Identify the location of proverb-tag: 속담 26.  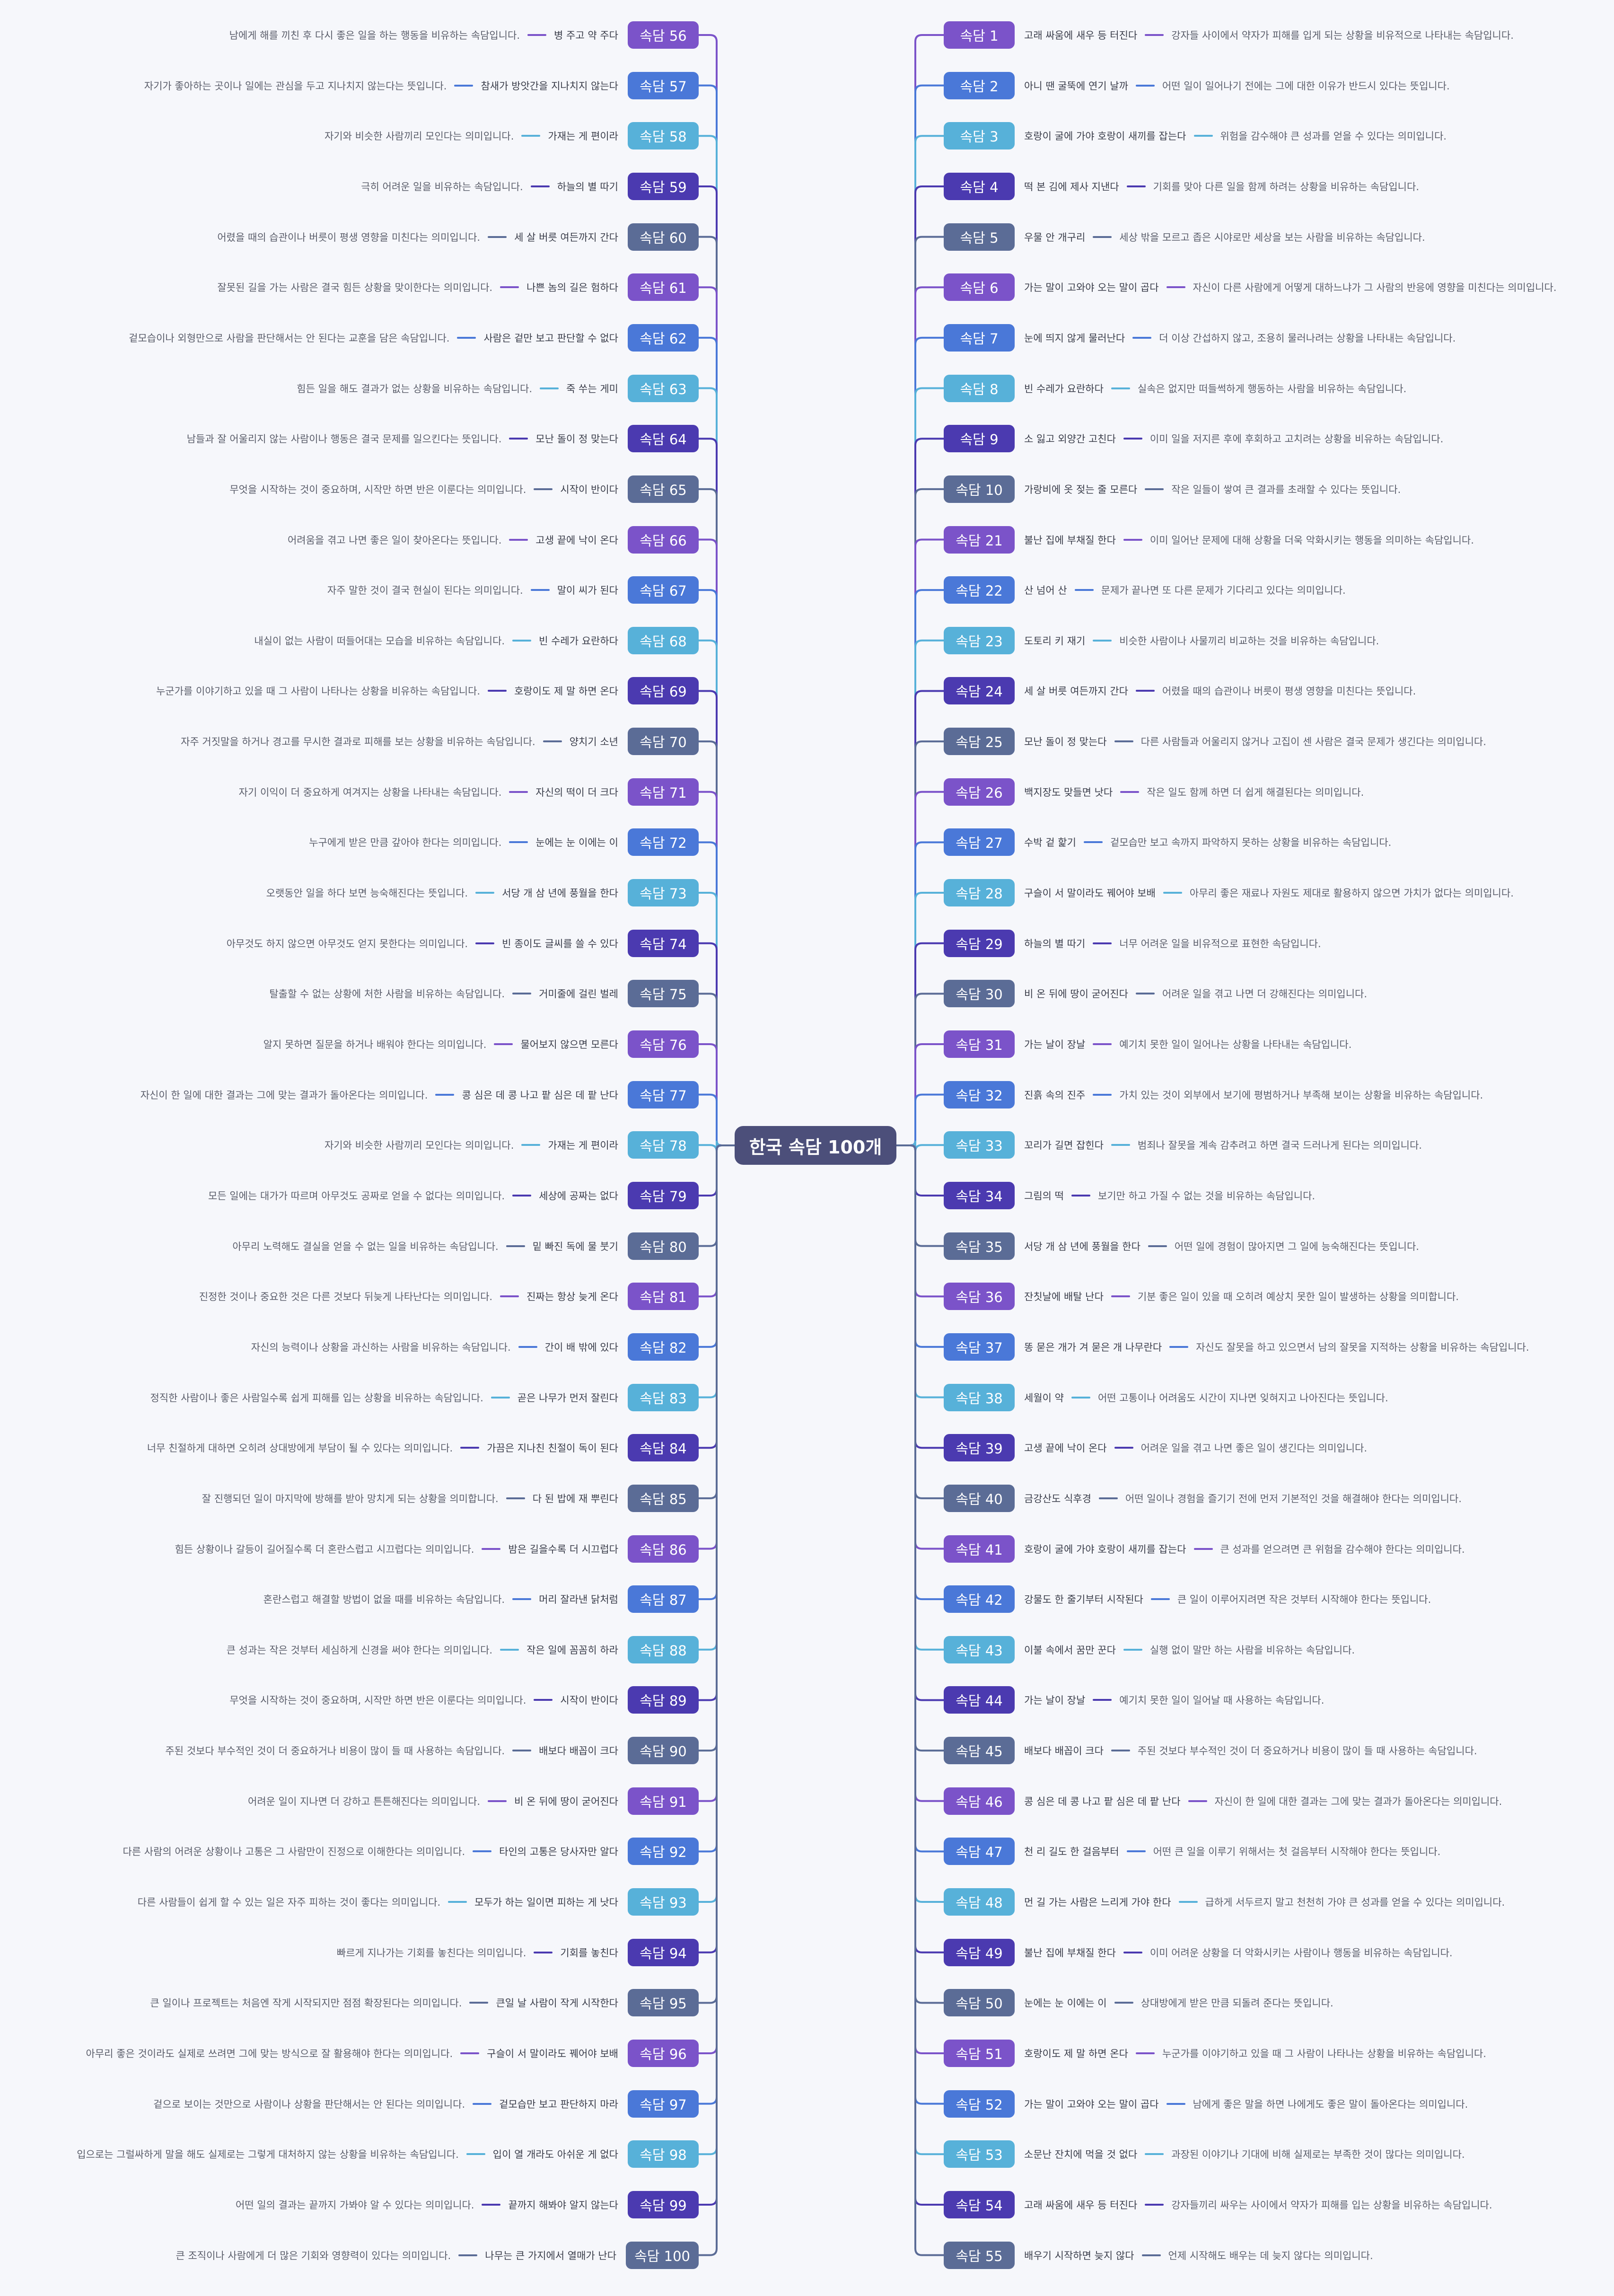
(979, 792).